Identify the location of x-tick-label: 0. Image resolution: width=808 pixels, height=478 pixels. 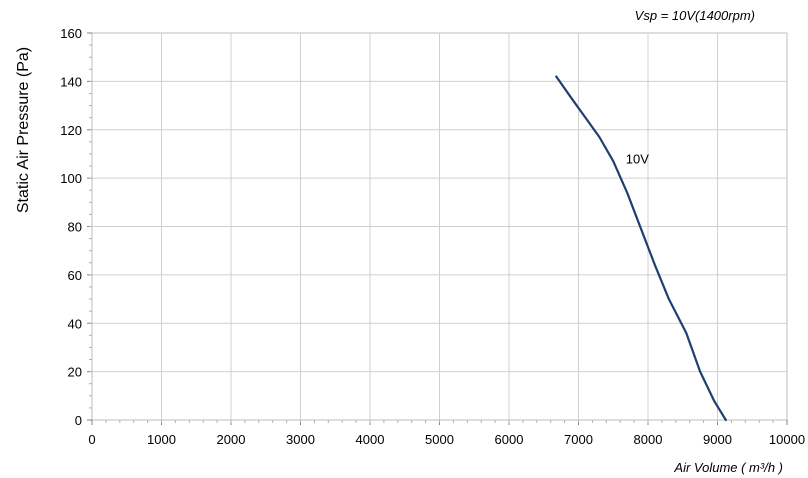
(91, 439).